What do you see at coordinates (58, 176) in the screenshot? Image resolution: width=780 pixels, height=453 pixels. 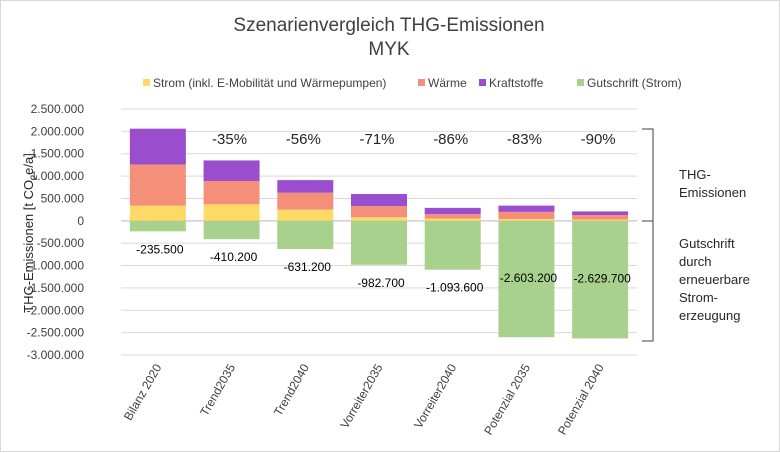 I see `y-tick-label: 1.000.000` at bounding box center [58, 176].